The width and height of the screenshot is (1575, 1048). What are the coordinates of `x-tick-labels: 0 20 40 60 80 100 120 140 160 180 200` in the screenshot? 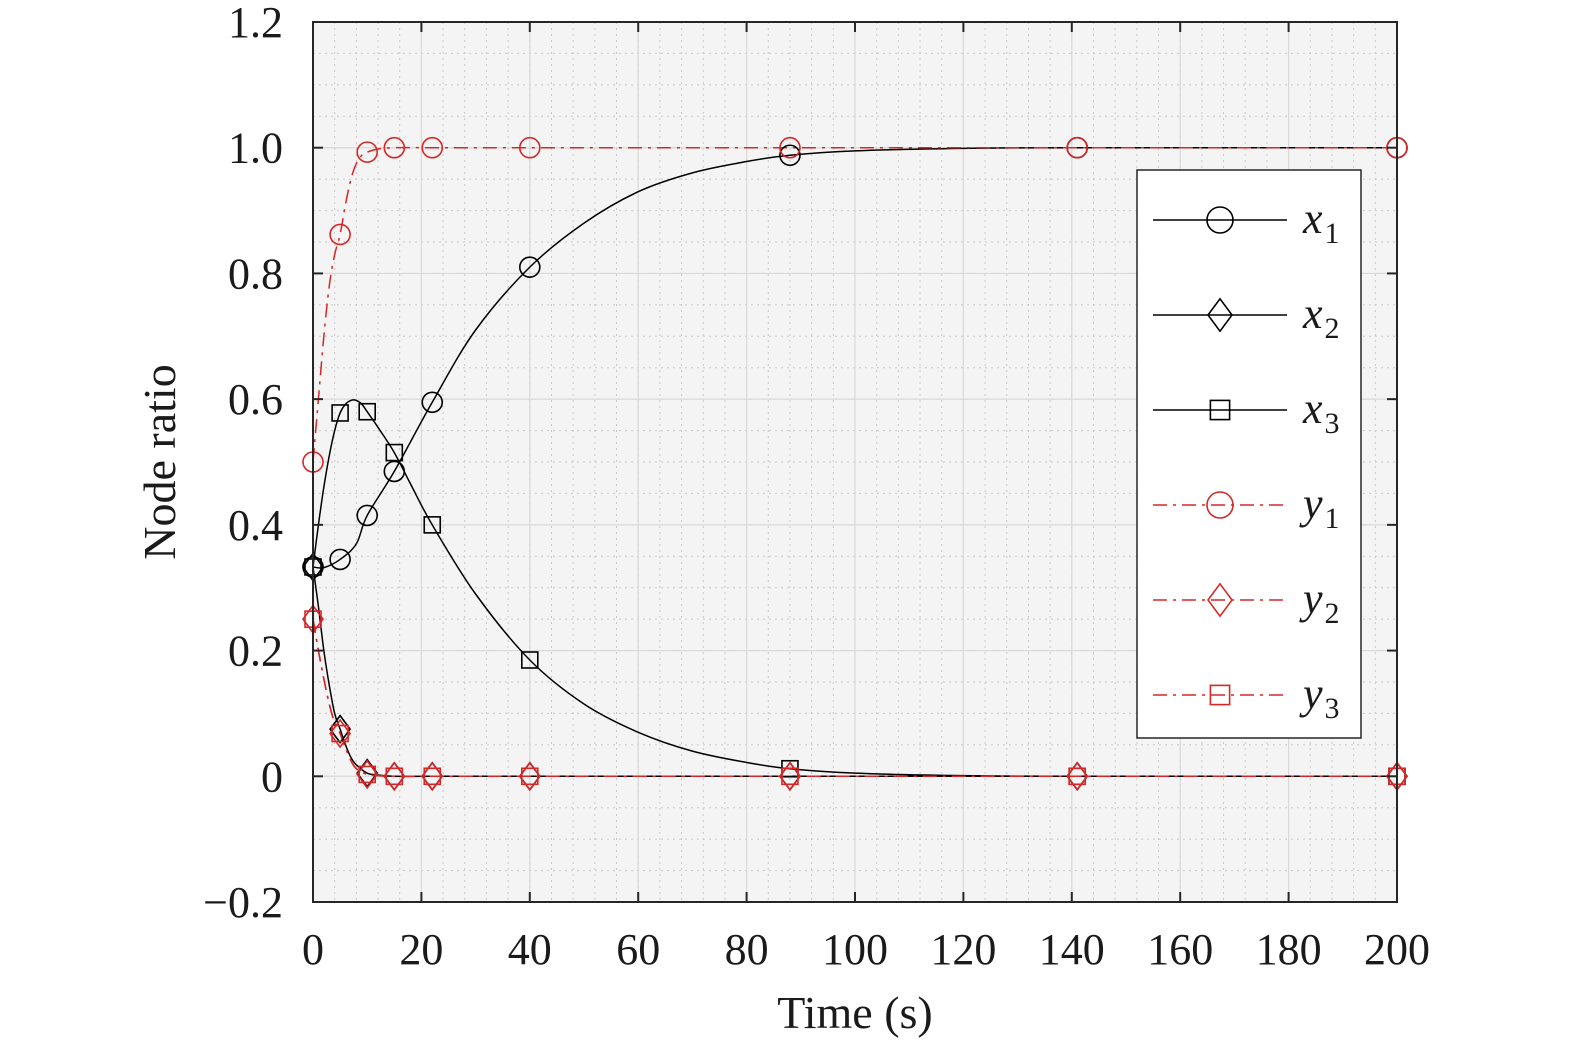 It's located at (866, 949).